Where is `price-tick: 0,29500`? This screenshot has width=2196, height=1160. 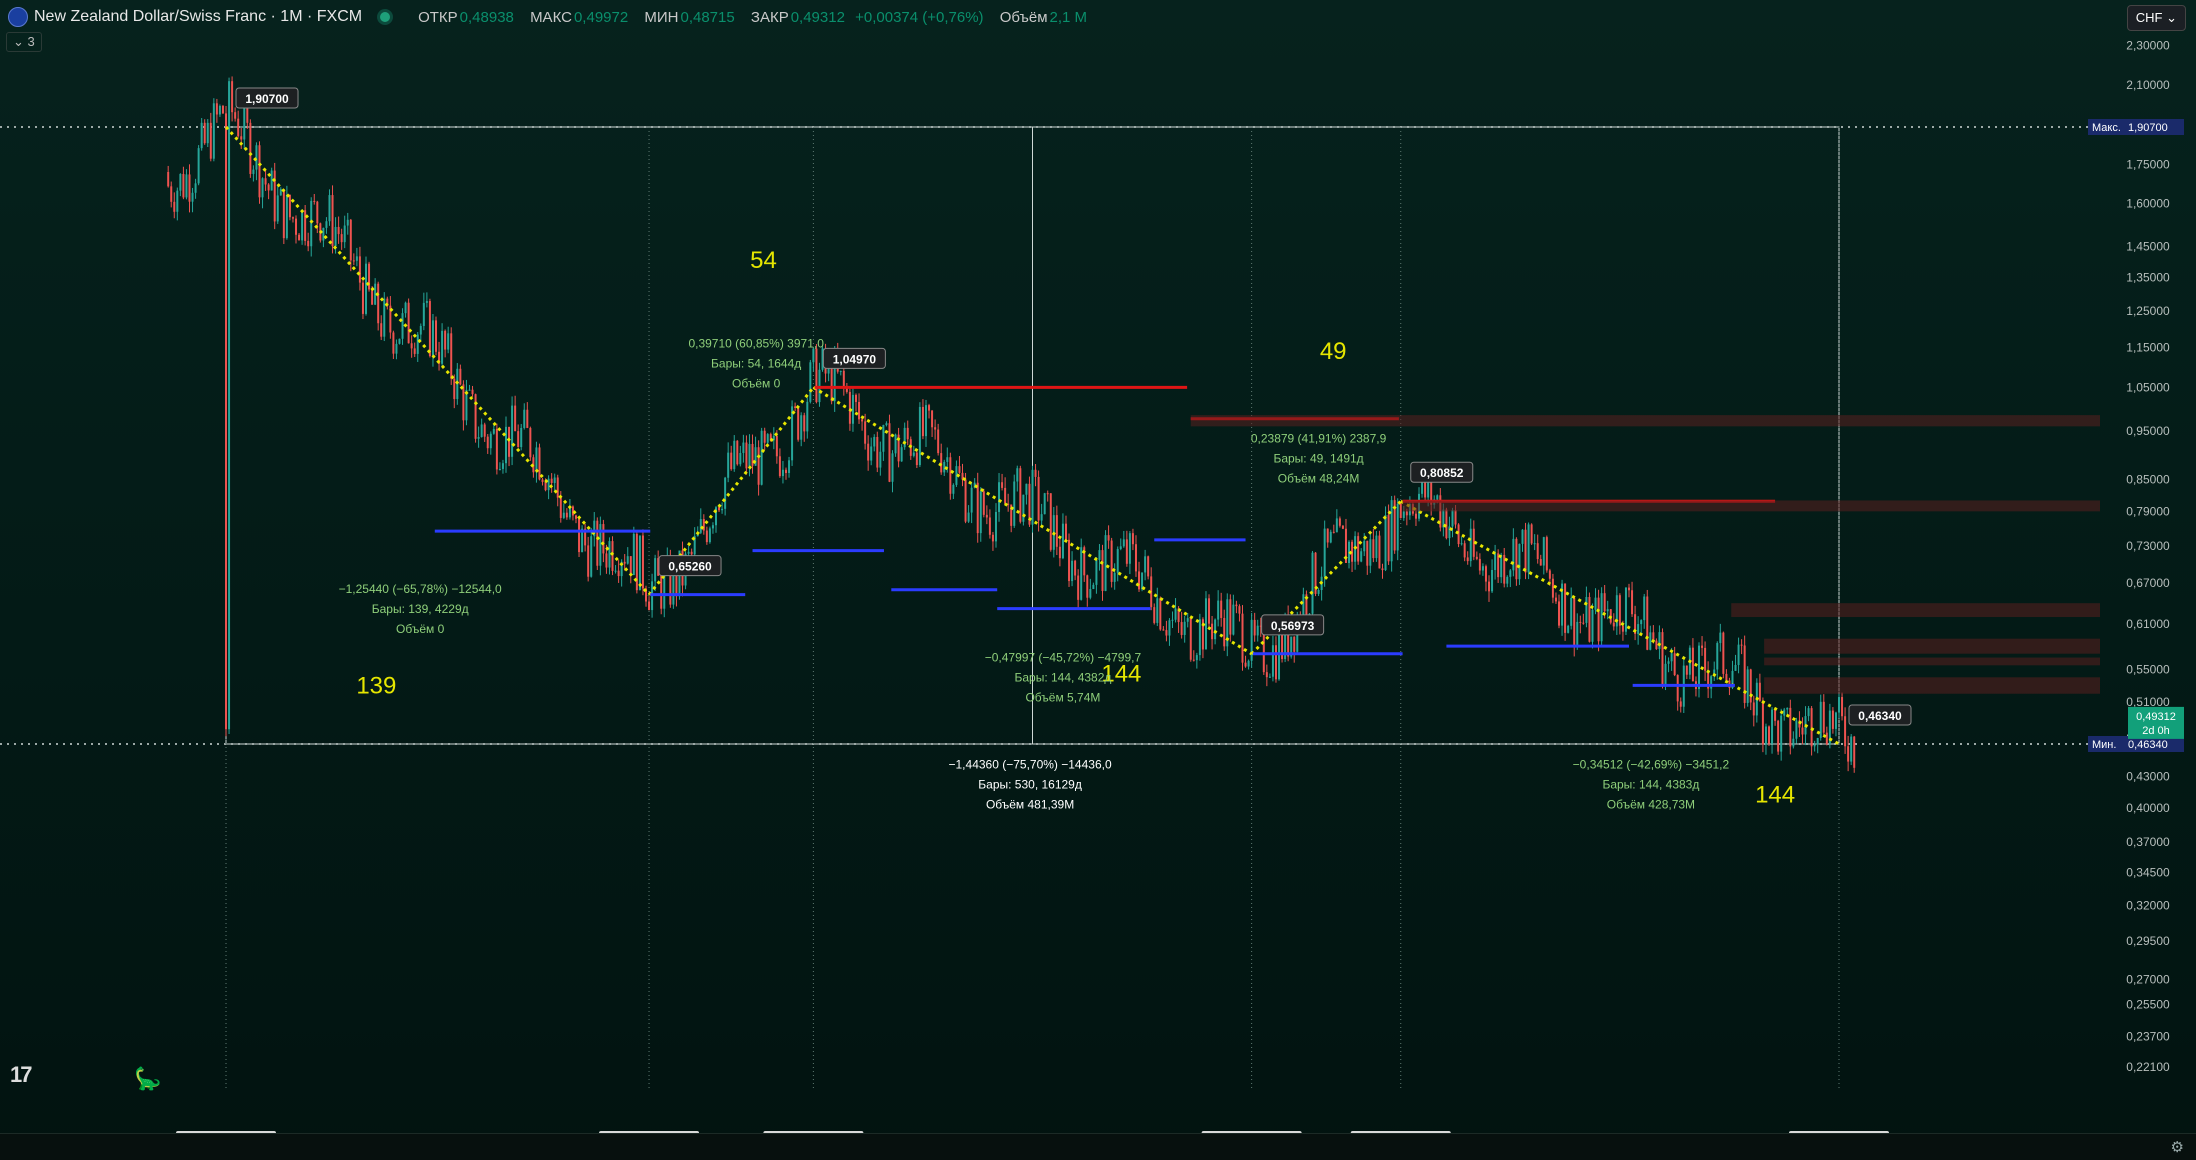 price-tick: 0,29500 is located at coordinates (2148, 941).